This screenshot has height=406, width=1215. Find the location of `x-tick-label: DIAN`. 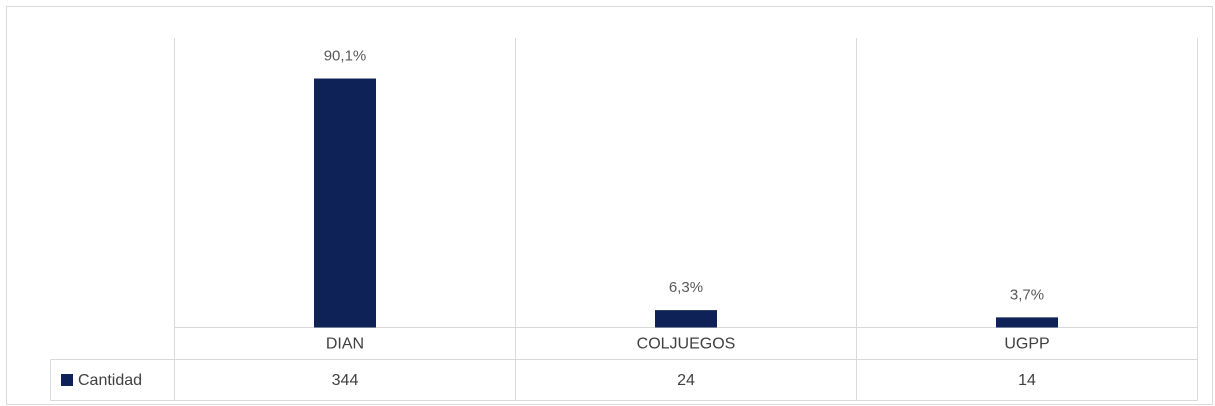

x-tick-label: DIAN is located at coordinates (345, 344).